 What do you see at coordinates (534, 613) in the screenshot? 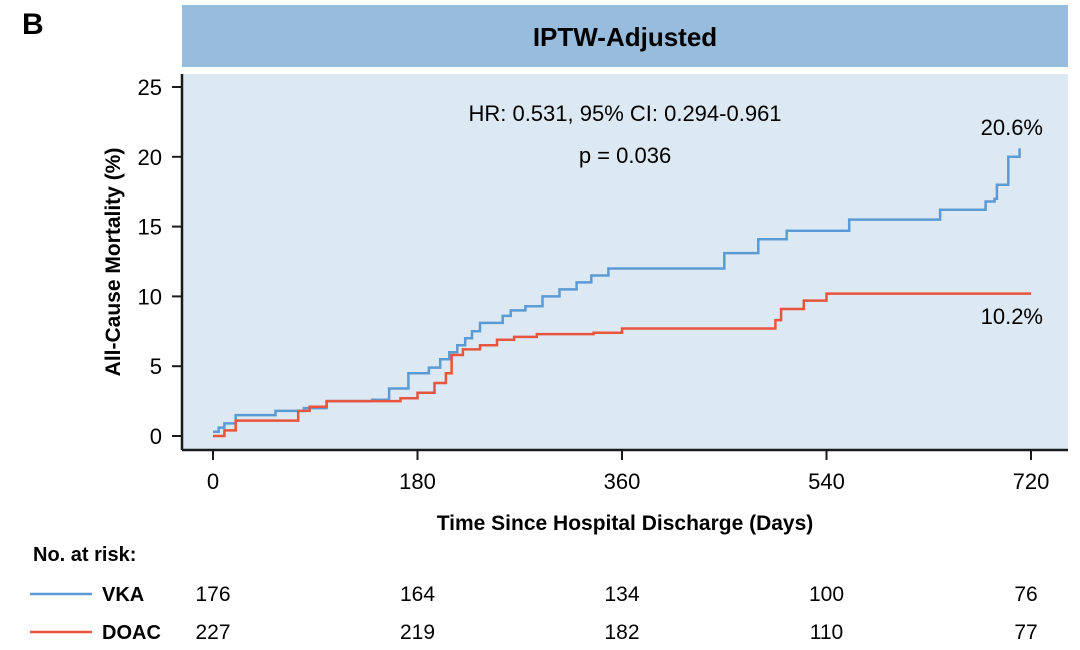
I see `risk-rows: VKA 176 164 134 100 76 DOAC 227 219 182 110 77` at bounding box center [534, 613].